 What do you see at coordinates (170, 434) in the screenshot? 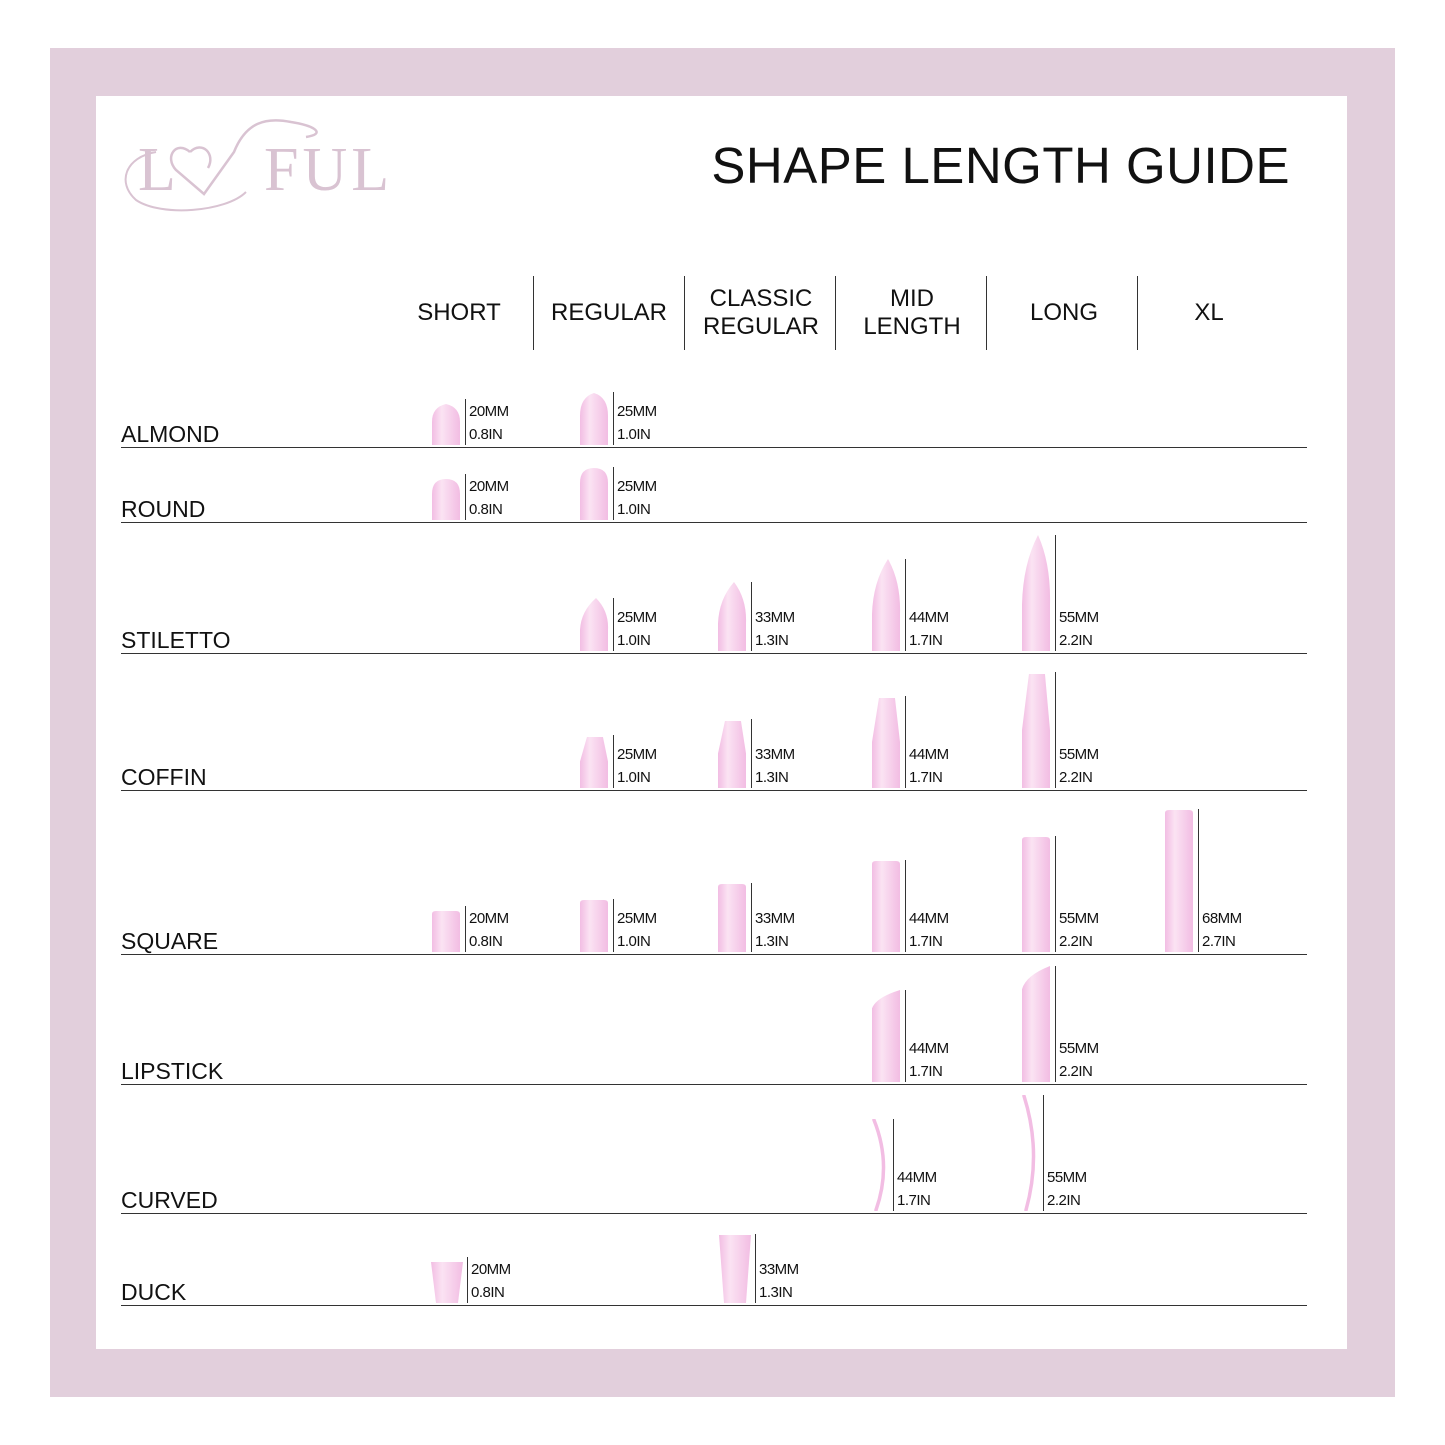
I see `row-label-almond: ALMOND` at bounding box center [170, 434].